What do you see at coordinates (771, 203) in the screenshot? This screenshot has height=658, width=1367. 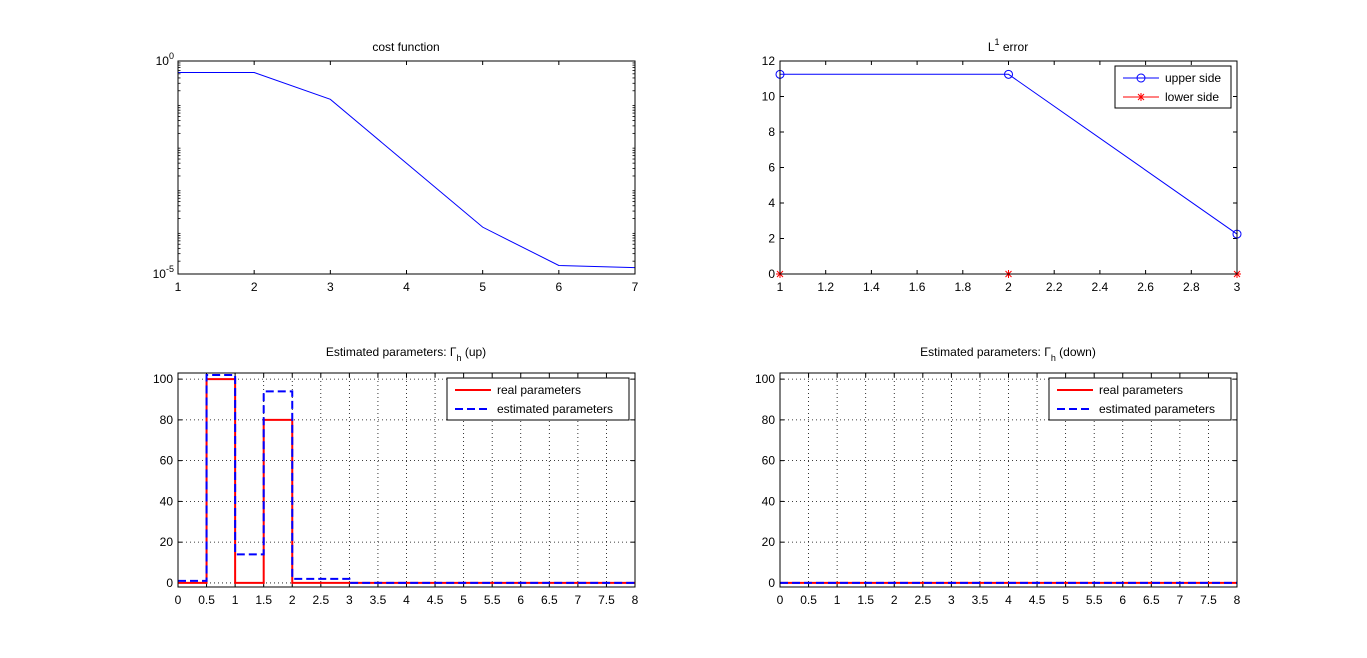 I see `y-tick-label: 4` at bounding box center [771, 203].